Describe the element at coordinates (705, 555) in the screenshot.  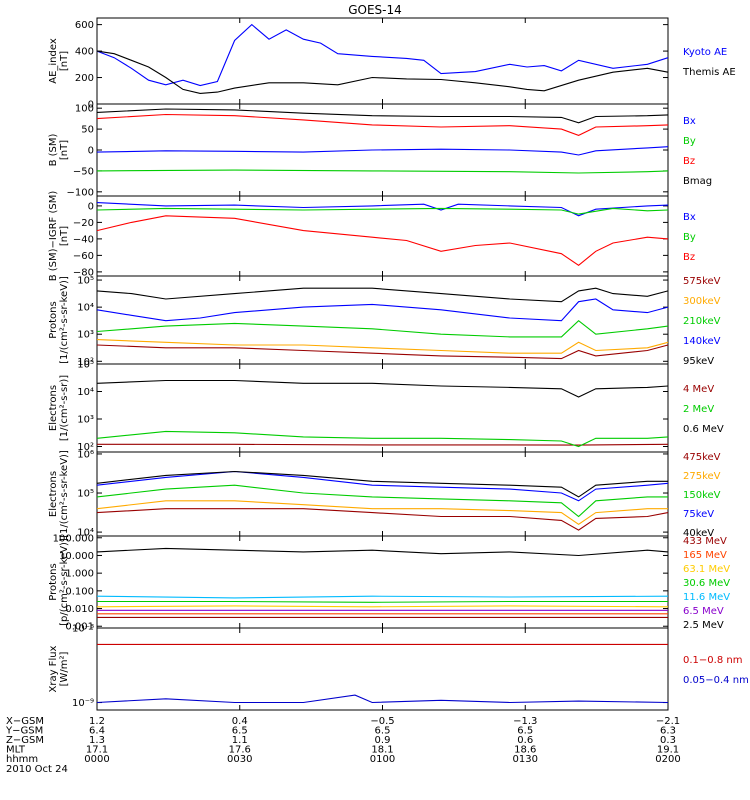
I see `legend-entry: 165 MeV` at that location.